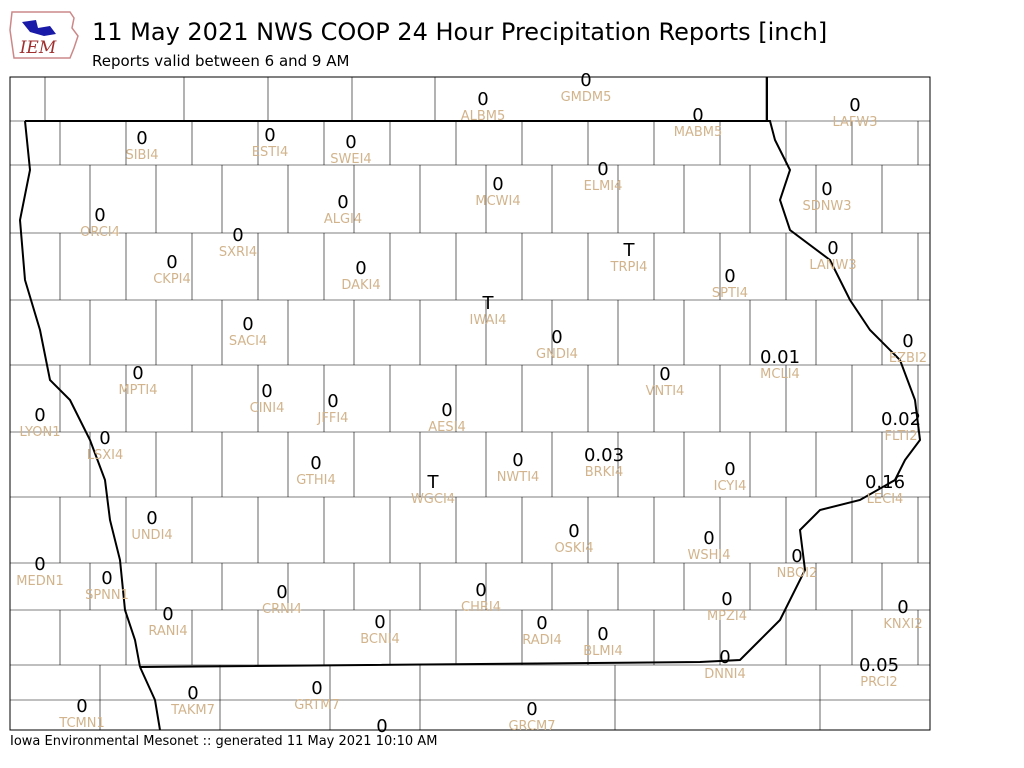 This screenshot has height=768, width=1024. What do you see at coordinates (220, 61) in the screenshot?
I see `subtitle: Reports valid between 6 and 9 AM` at bounding box center [220, 61].